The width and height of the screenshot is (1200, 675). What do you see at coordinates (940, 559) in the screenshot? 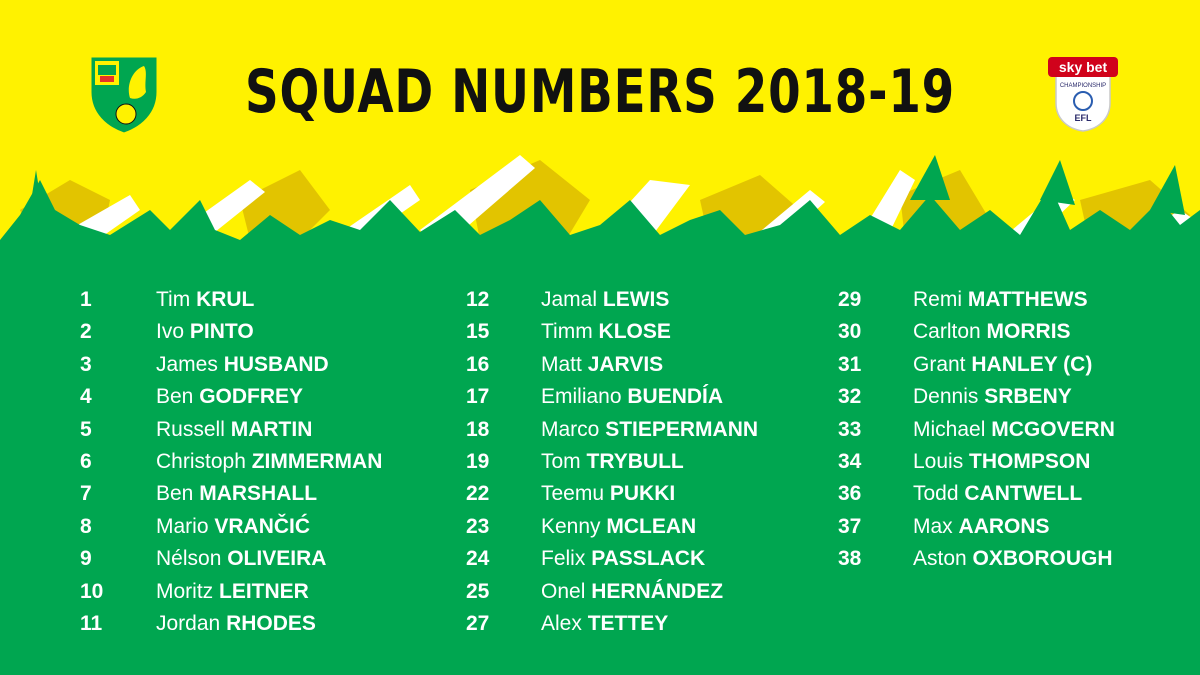
I see `player-first-name: Aston` at bounding box center [940, 559].